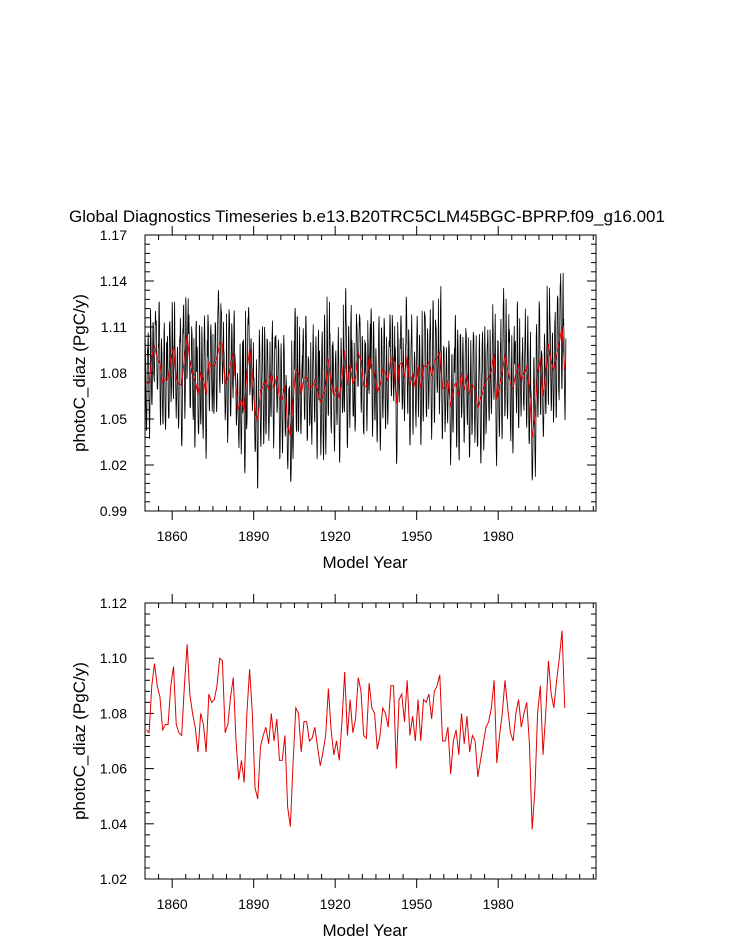 The width and height of the screenshot is (733, 945). What do you see at coordinates (79, 373) in the screenshot?
I see `top-y-axis-label: photoC_diaz (PgC/y)` at bounding box center [79, 373].